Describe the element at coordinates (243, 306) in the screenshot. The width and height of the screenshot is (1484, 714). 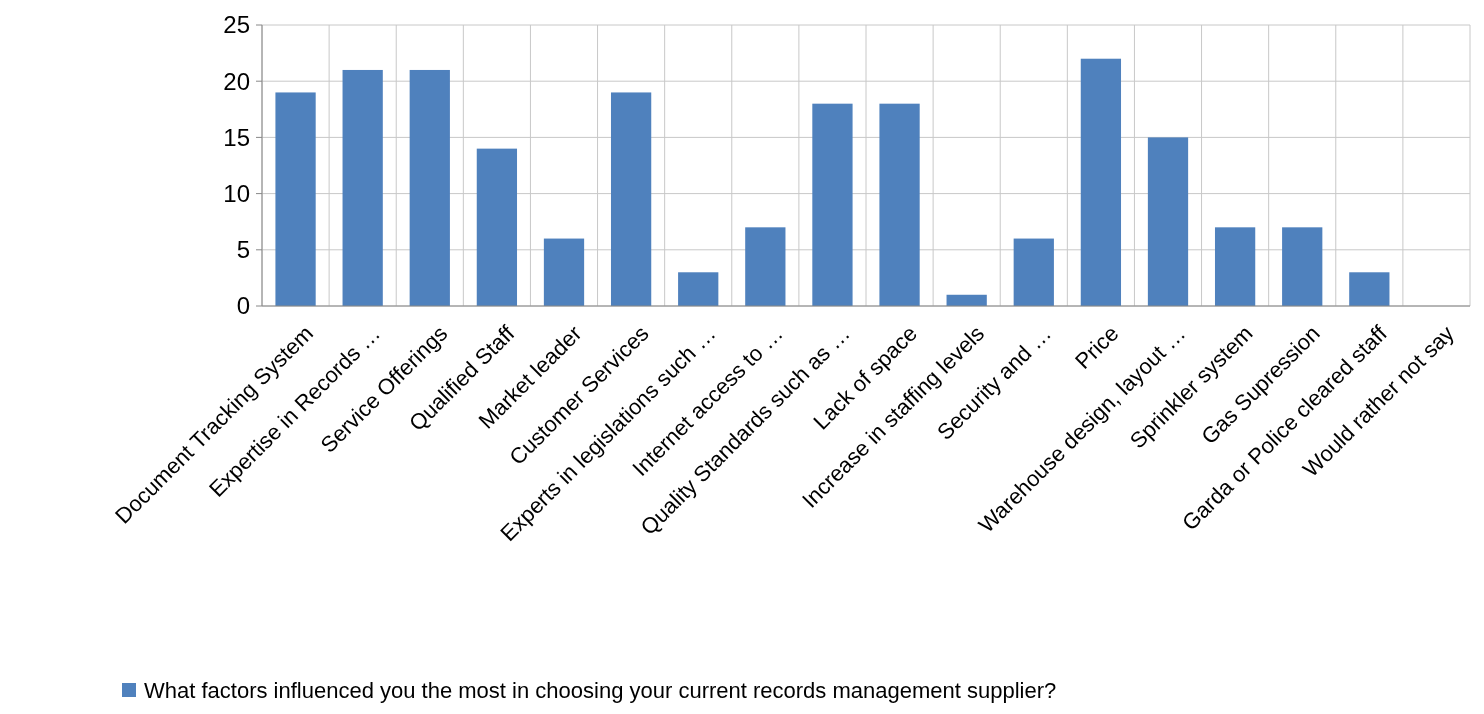
I see `y-tick-label: 0` at that location.